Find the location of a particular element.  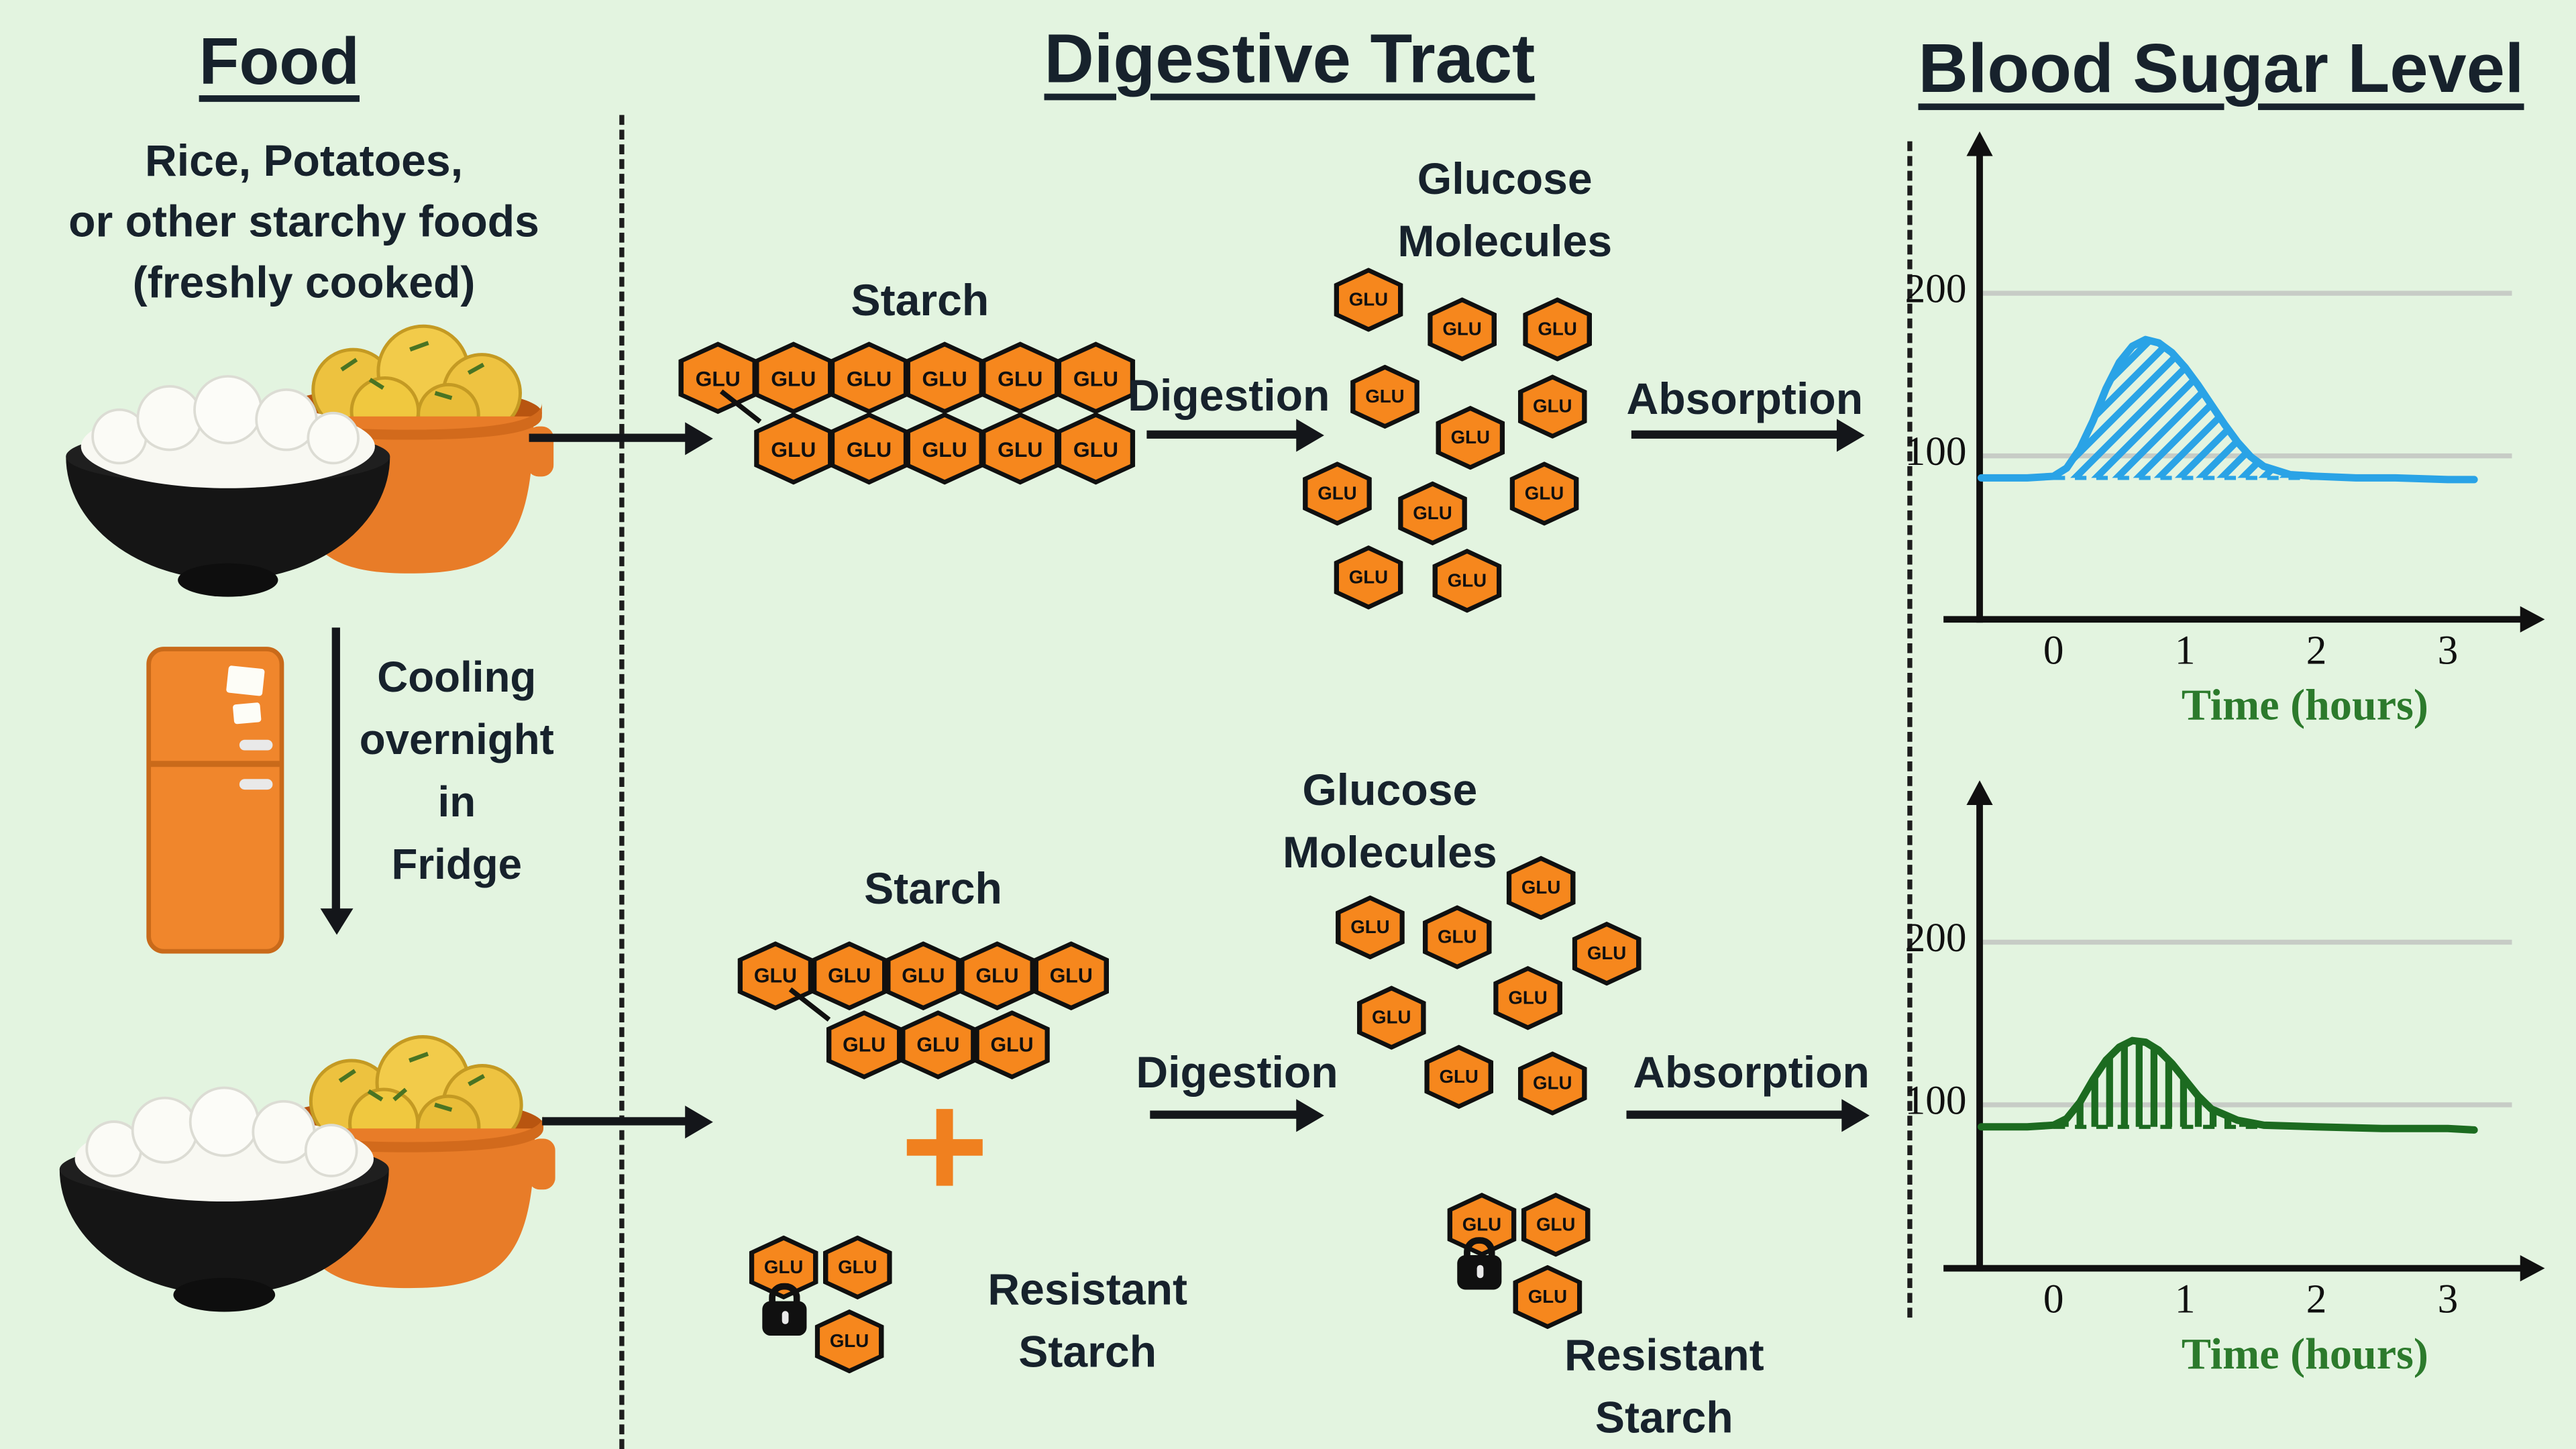

food-description-line-2: or other starchy foods is located at coordinates (303, 222).